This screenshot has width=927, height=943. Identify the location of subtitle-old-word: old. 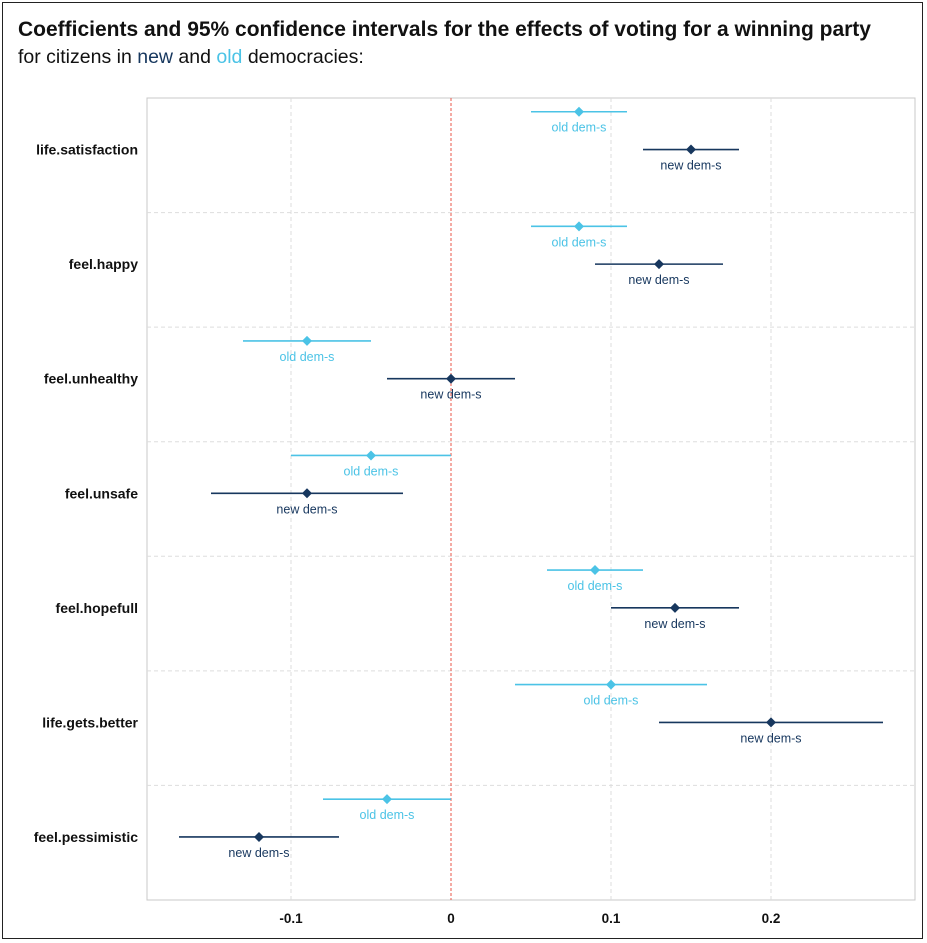
(229, 57).